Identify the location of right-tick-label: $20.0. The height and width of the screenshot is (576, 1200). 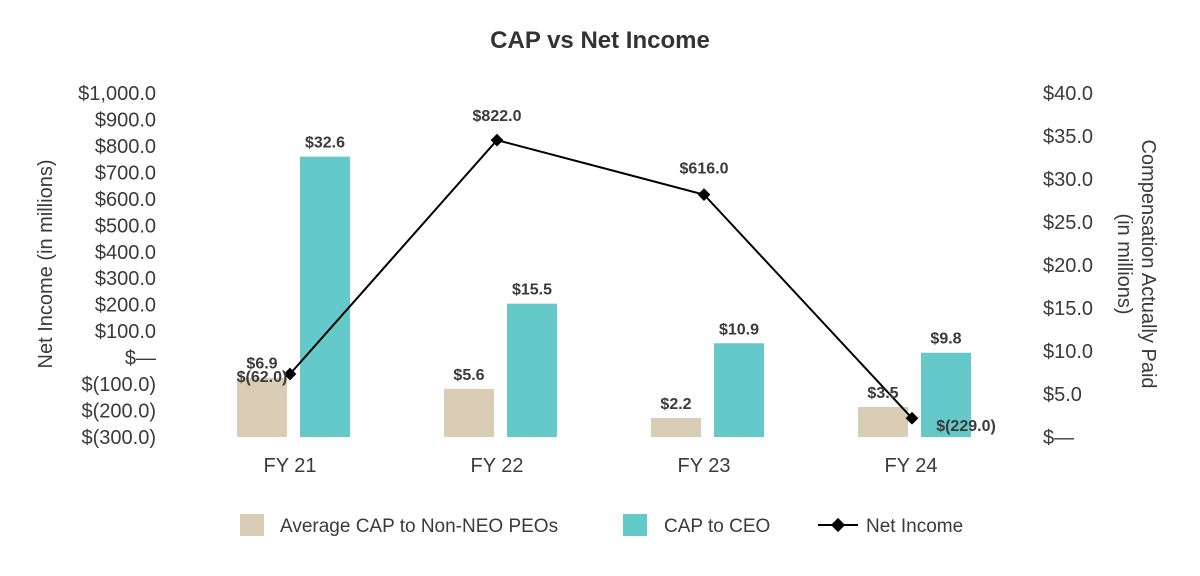
(1068, 266).